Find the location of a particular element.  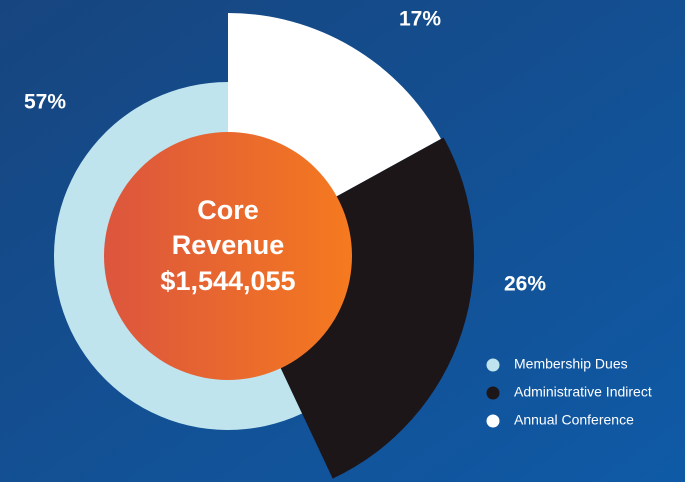

value-label: 57% is located at coordinates (45, 102).